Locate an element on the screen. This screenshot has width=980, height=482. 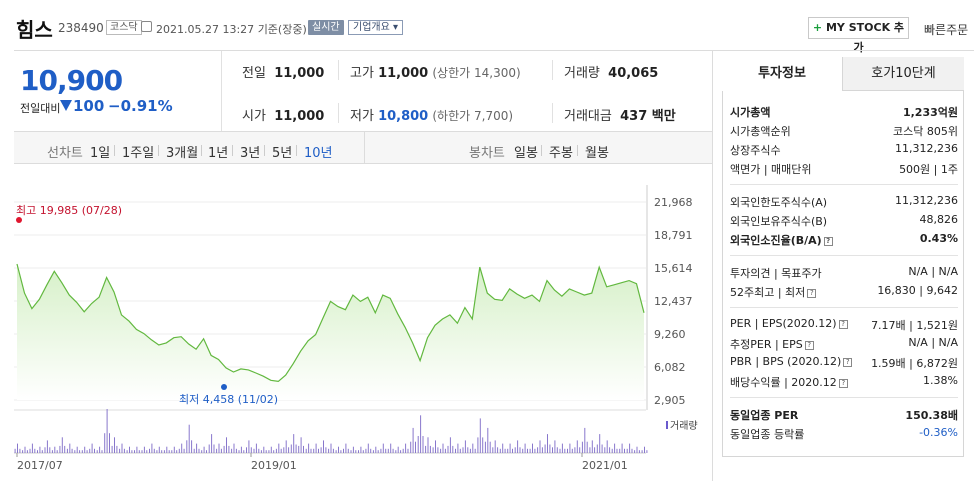
period-3y: 3년 is located at coordinates (250, 153).